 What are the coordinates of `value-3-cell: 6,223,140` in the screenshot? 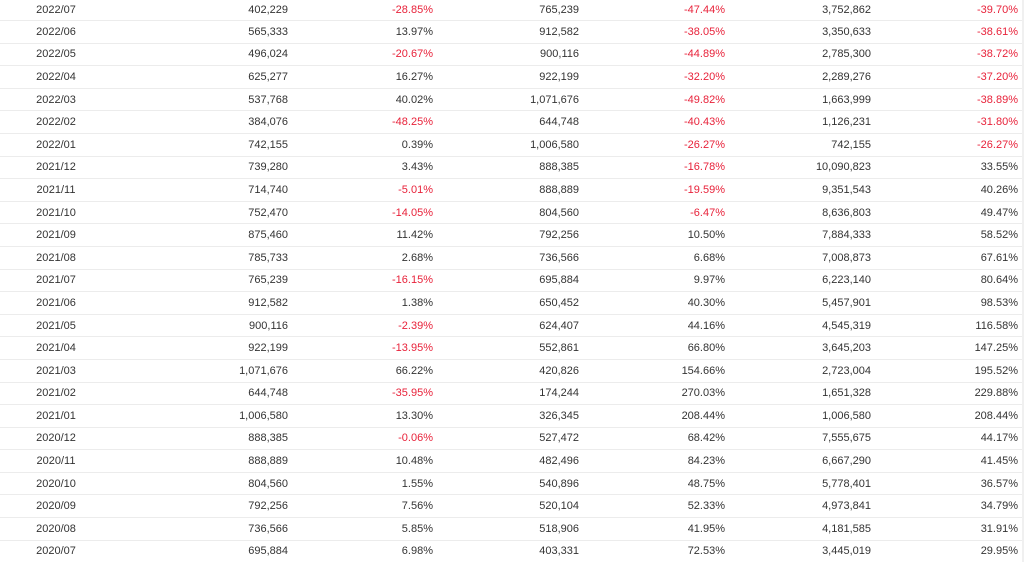 It's located at (846, 280).